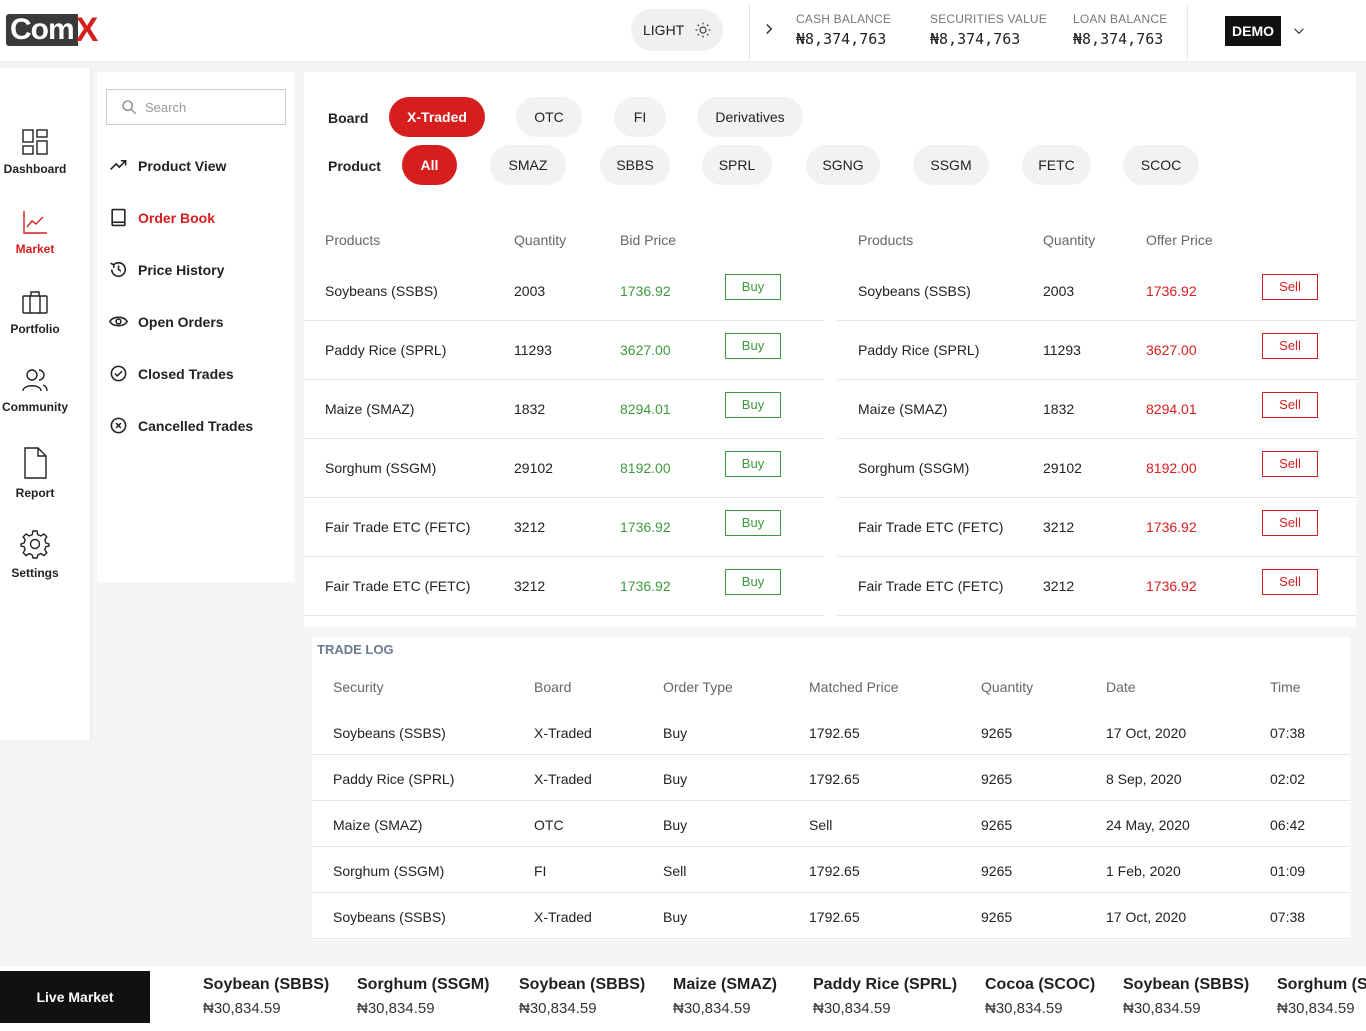 Image resolution: width=1366 pixels, height=1031 pixels. Describe the element at coordinates (645, 527) in the screenshot. I see `bid-price: 1736.92` at that location.